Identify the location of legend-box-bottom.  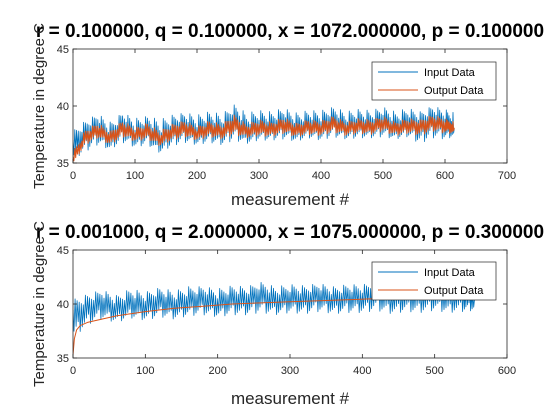
(434, 281).